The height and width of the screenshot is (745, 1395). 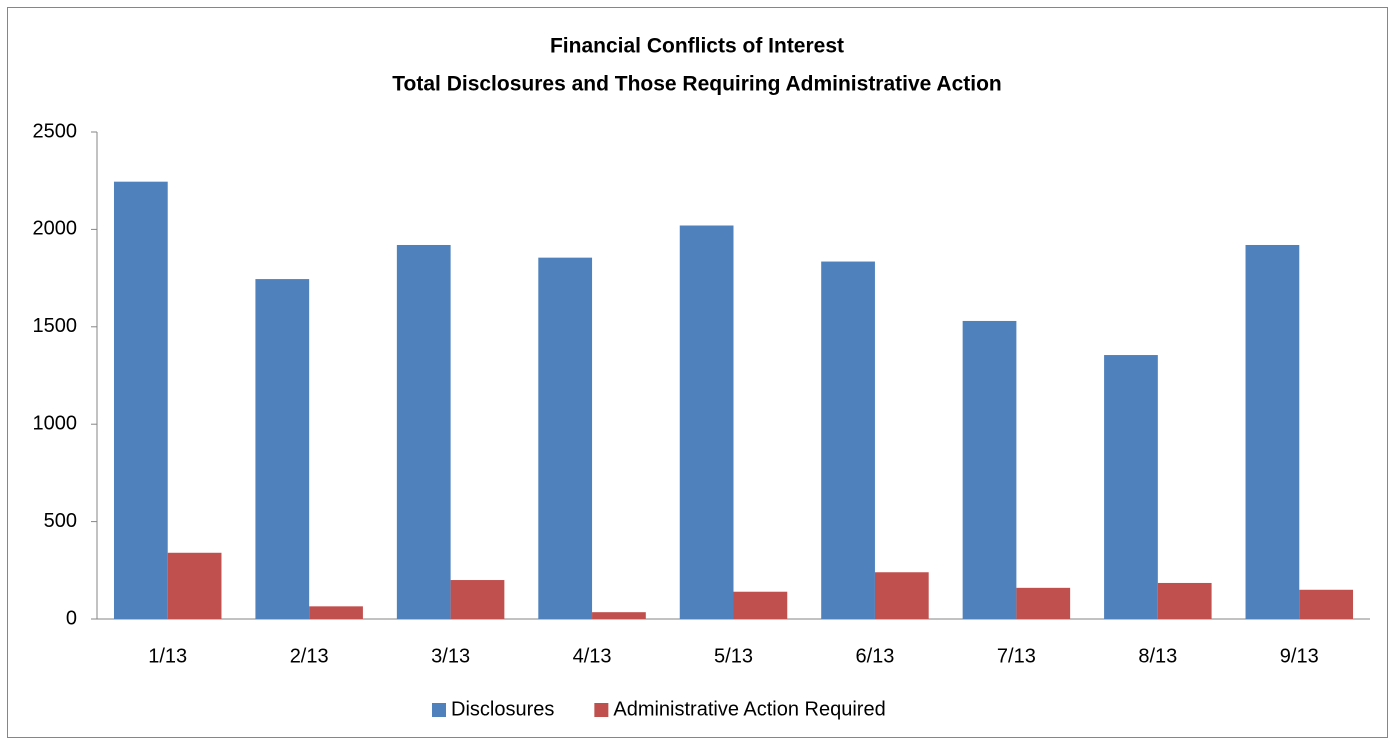 What do you see at coordinates (502, 709) in the screenshot?
I see `legend-label: Disclosures` at bounding box center [502, 709].